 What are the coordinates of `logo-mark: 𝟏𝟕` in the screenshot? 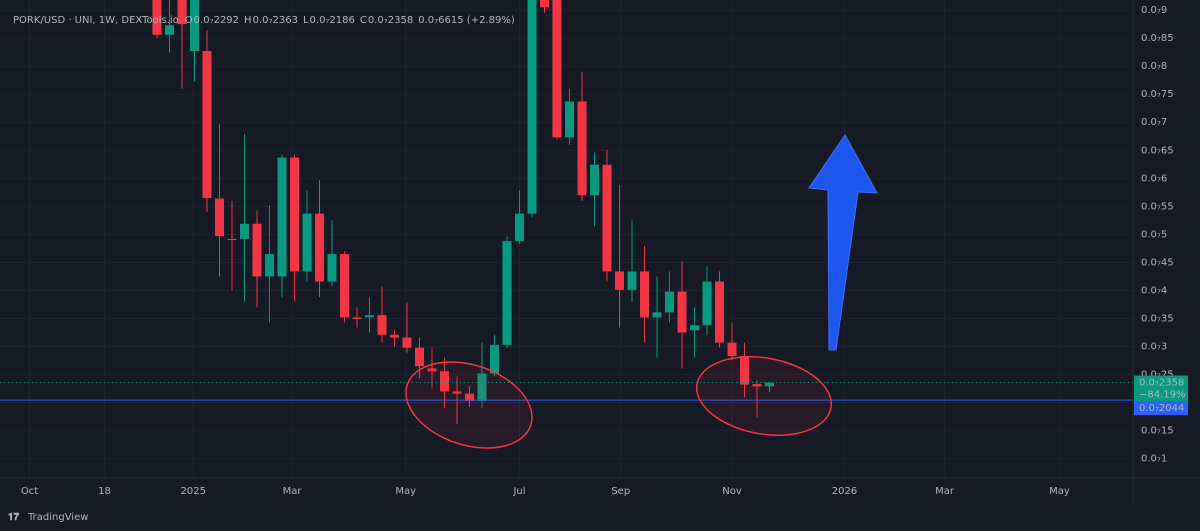 It's located at (14, 517).